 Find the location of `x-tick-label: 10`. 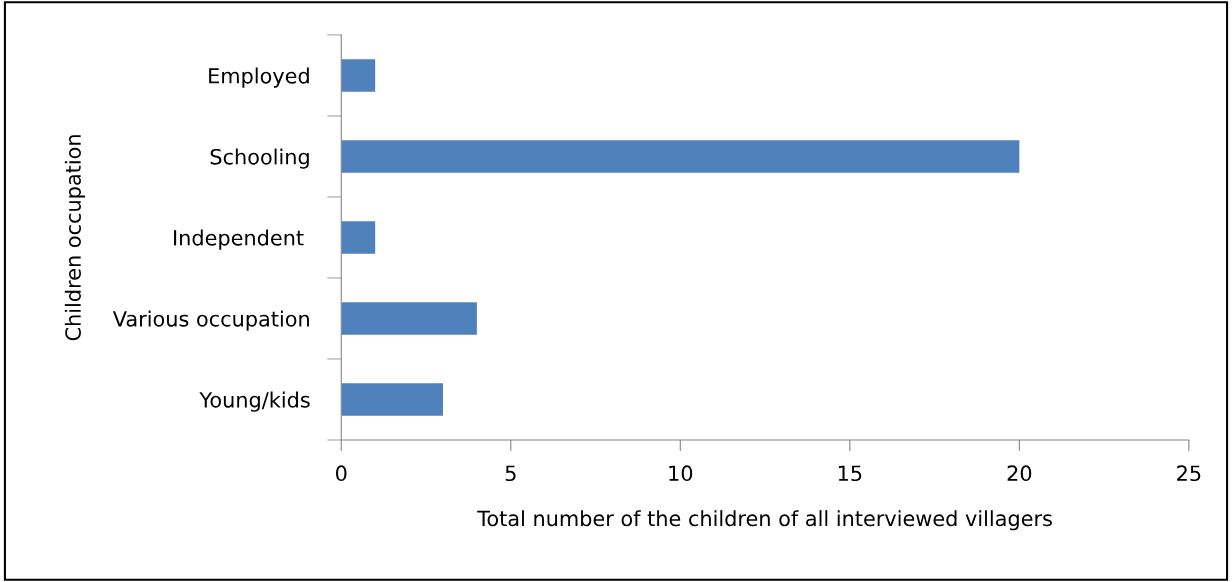

x-tick-label: 10 is located at coordinates (681, 473).